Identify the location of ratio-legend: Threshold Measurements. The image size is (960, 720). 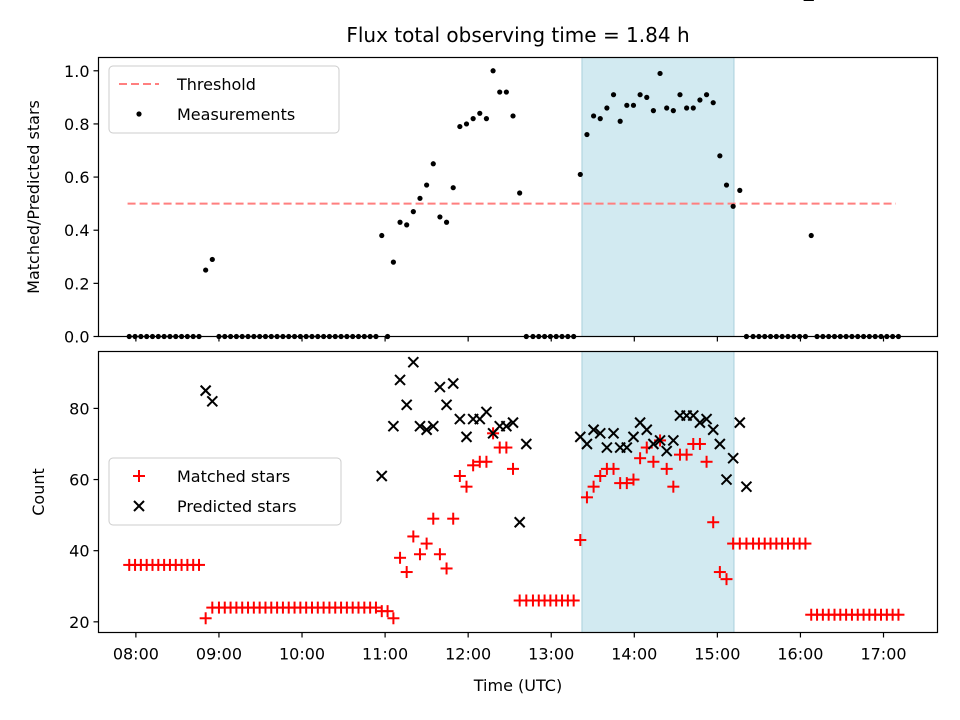
(224, 99).